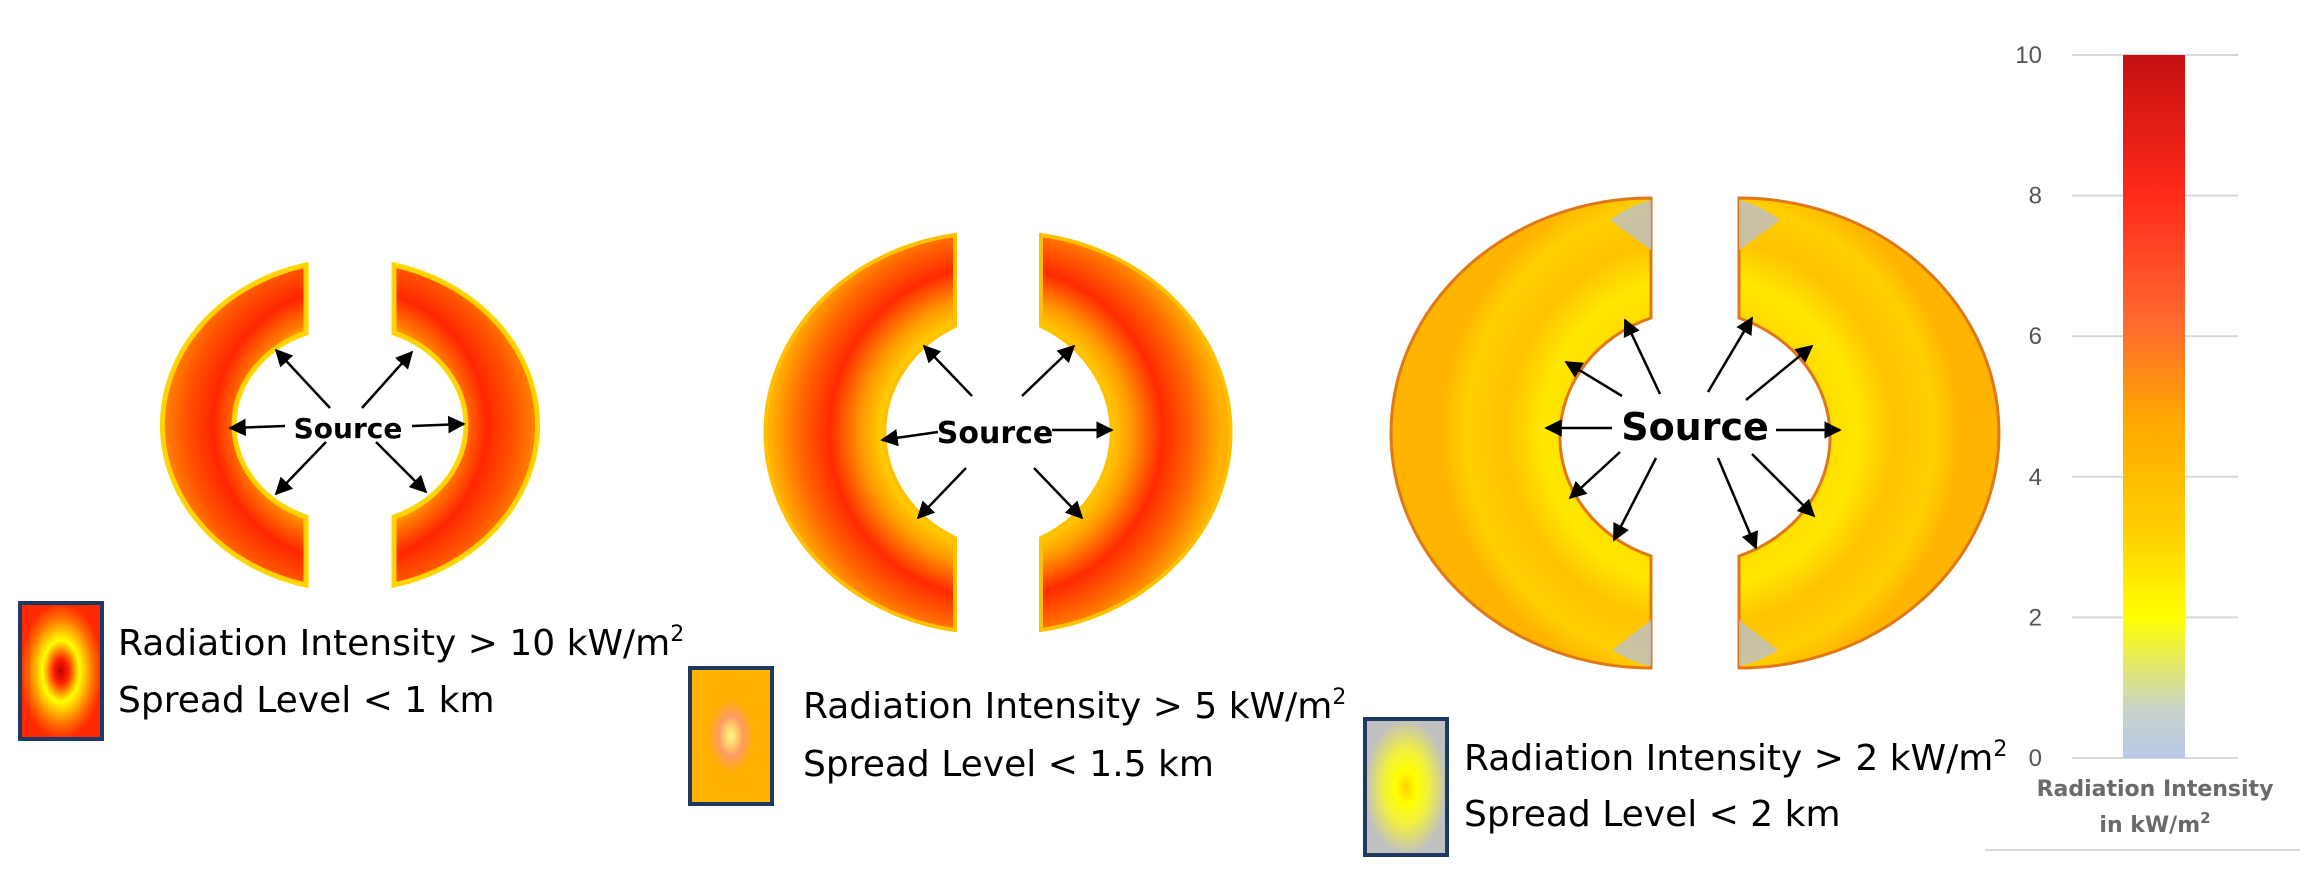 The image size is (2323, 880). I want to click on zone-2-arrows, so click(997, 432).